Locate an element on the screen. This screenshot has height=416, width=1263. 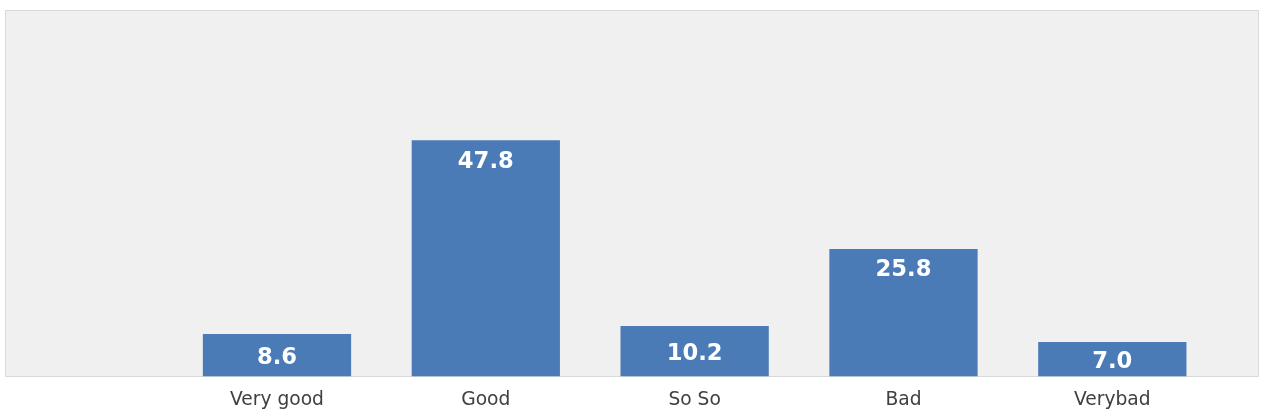
x-tick-label: Bad is located at coordinates (903, 398).